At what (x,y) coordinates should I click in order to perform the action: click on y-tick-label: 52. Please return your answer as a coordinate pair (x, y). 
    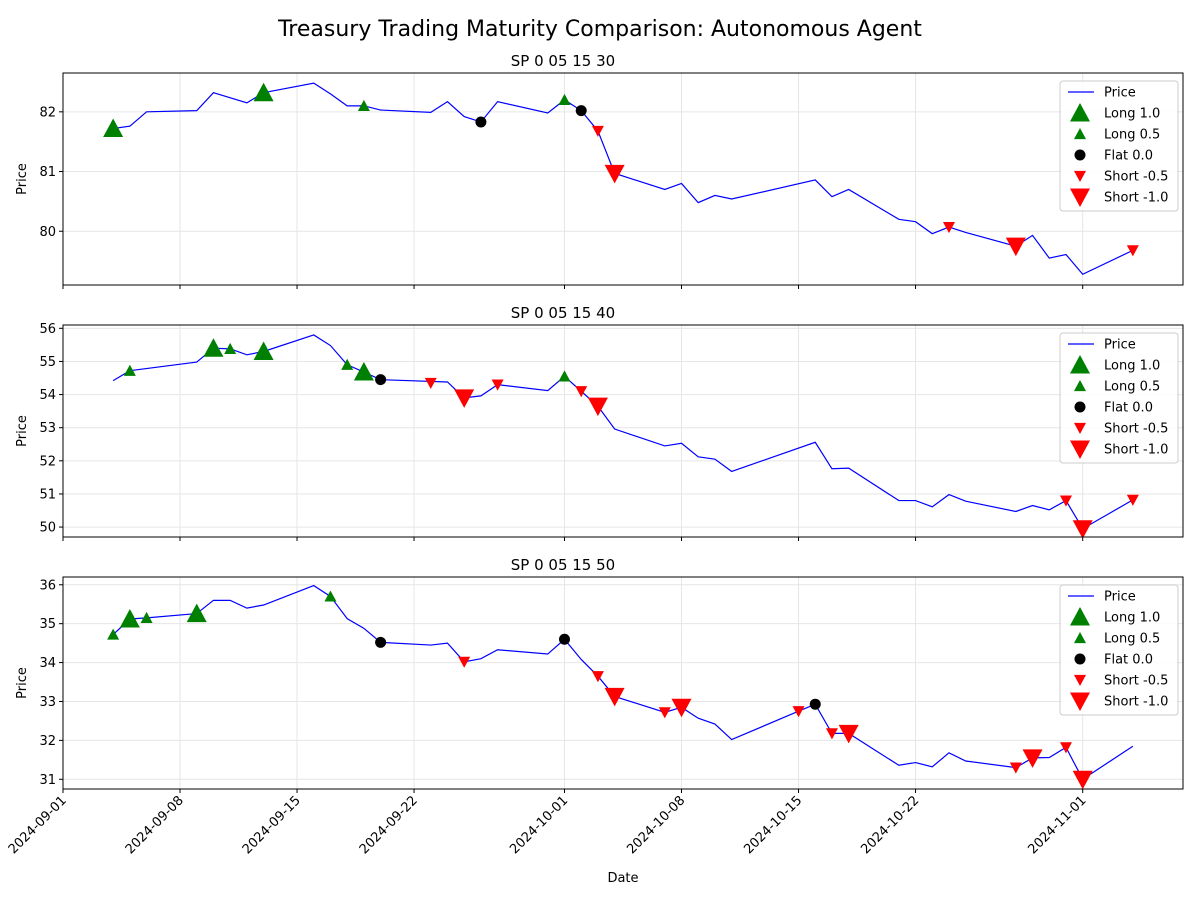
    Looking at the image, I should click on (47, 461).